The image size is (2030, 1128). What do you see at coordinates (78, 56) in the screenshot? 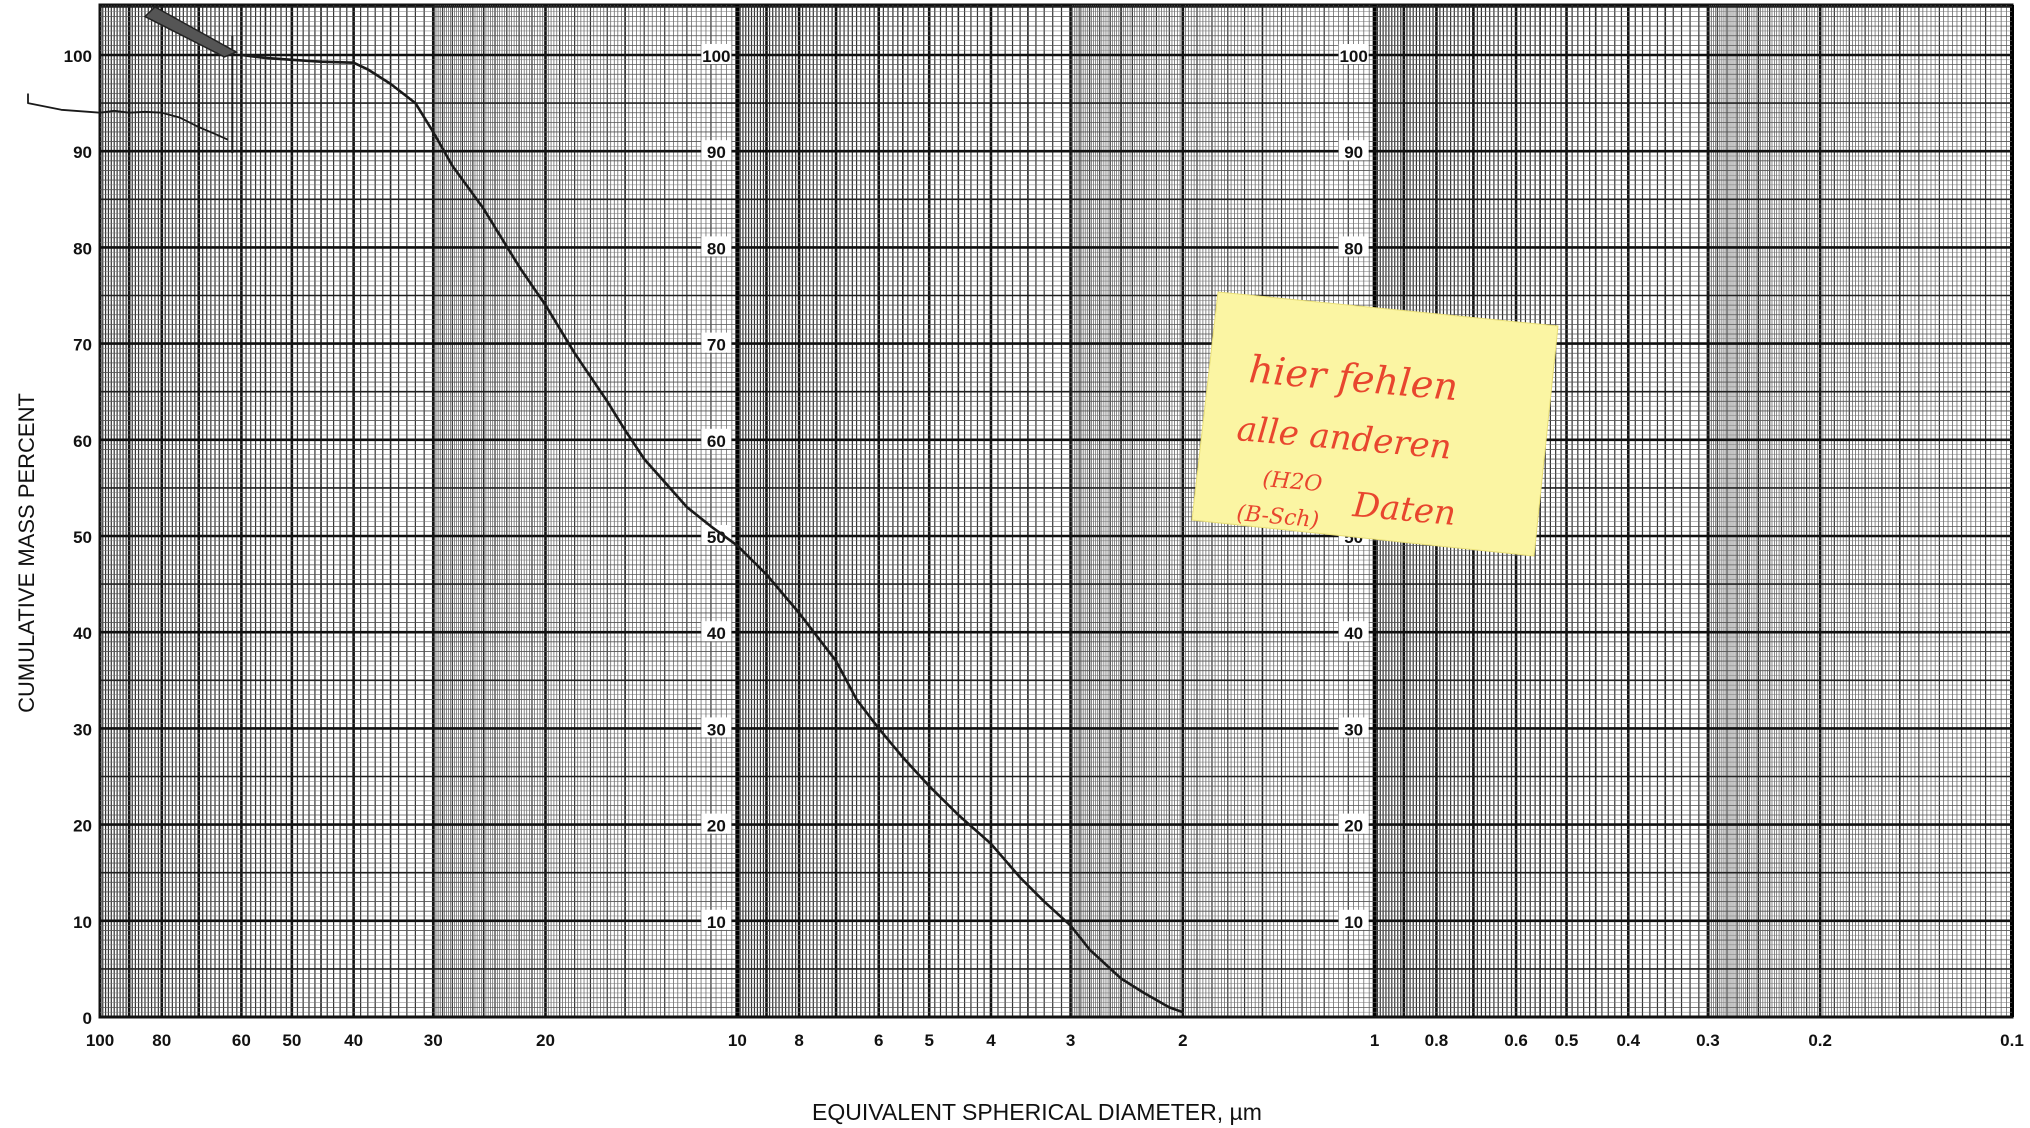
I see `y-tick-label: 100` at bounding box center [78, 56].